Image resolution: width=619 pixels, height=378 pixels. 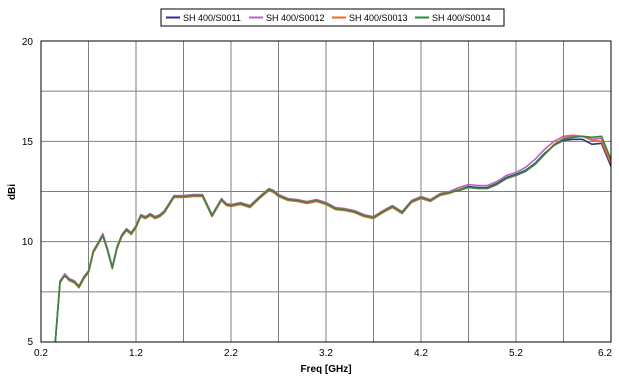 What do you see at coordinates (325, 369) in the screenshot?
I see `x-axis-title: Freq [GHz]` at bounding box center [325, 369].